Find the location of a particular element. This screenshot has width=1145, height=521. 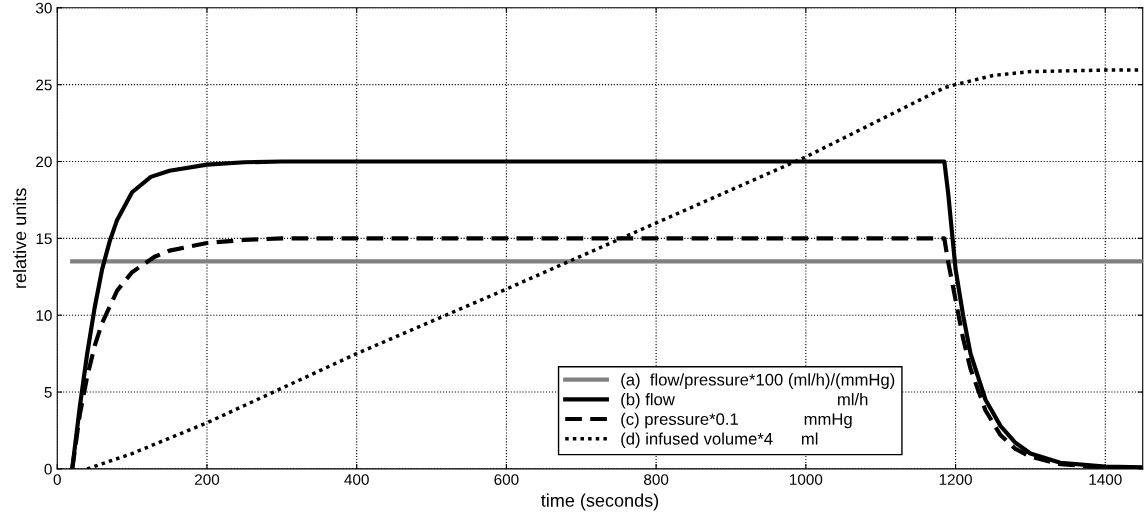

y-tick-label: 0 is located at coordinates (48, 469).